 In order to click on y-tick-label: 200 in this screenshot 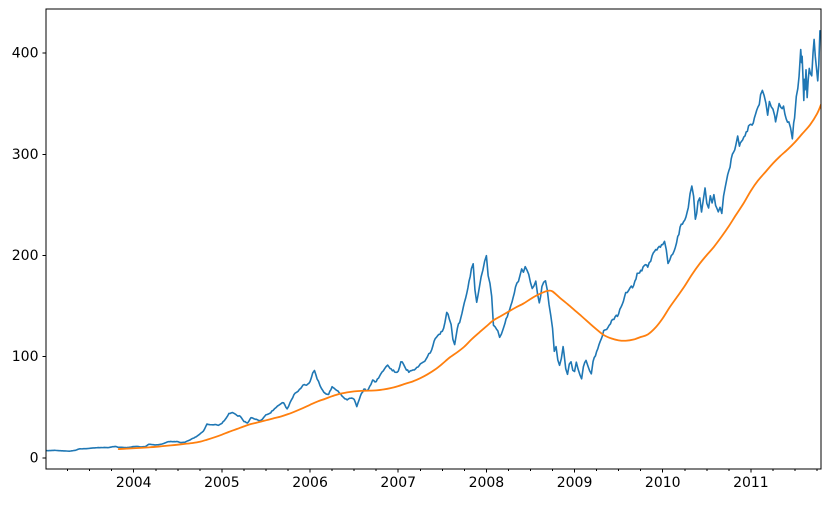, I will do `click(25, 256)`.